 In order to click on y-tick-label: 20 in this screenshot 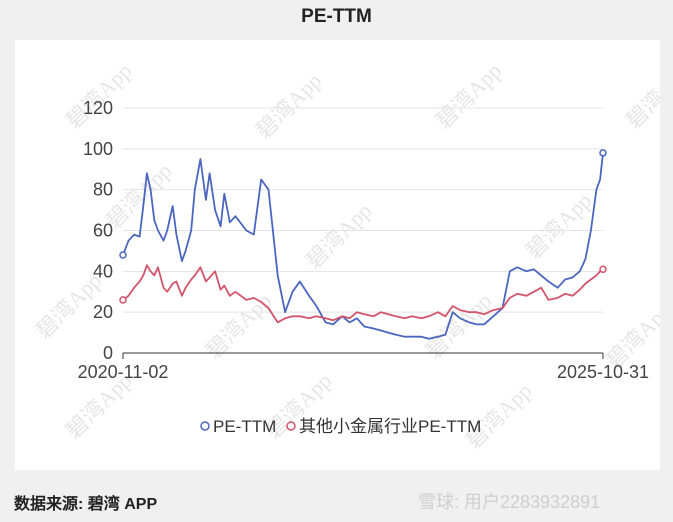, I will do `click(103, 312)`.